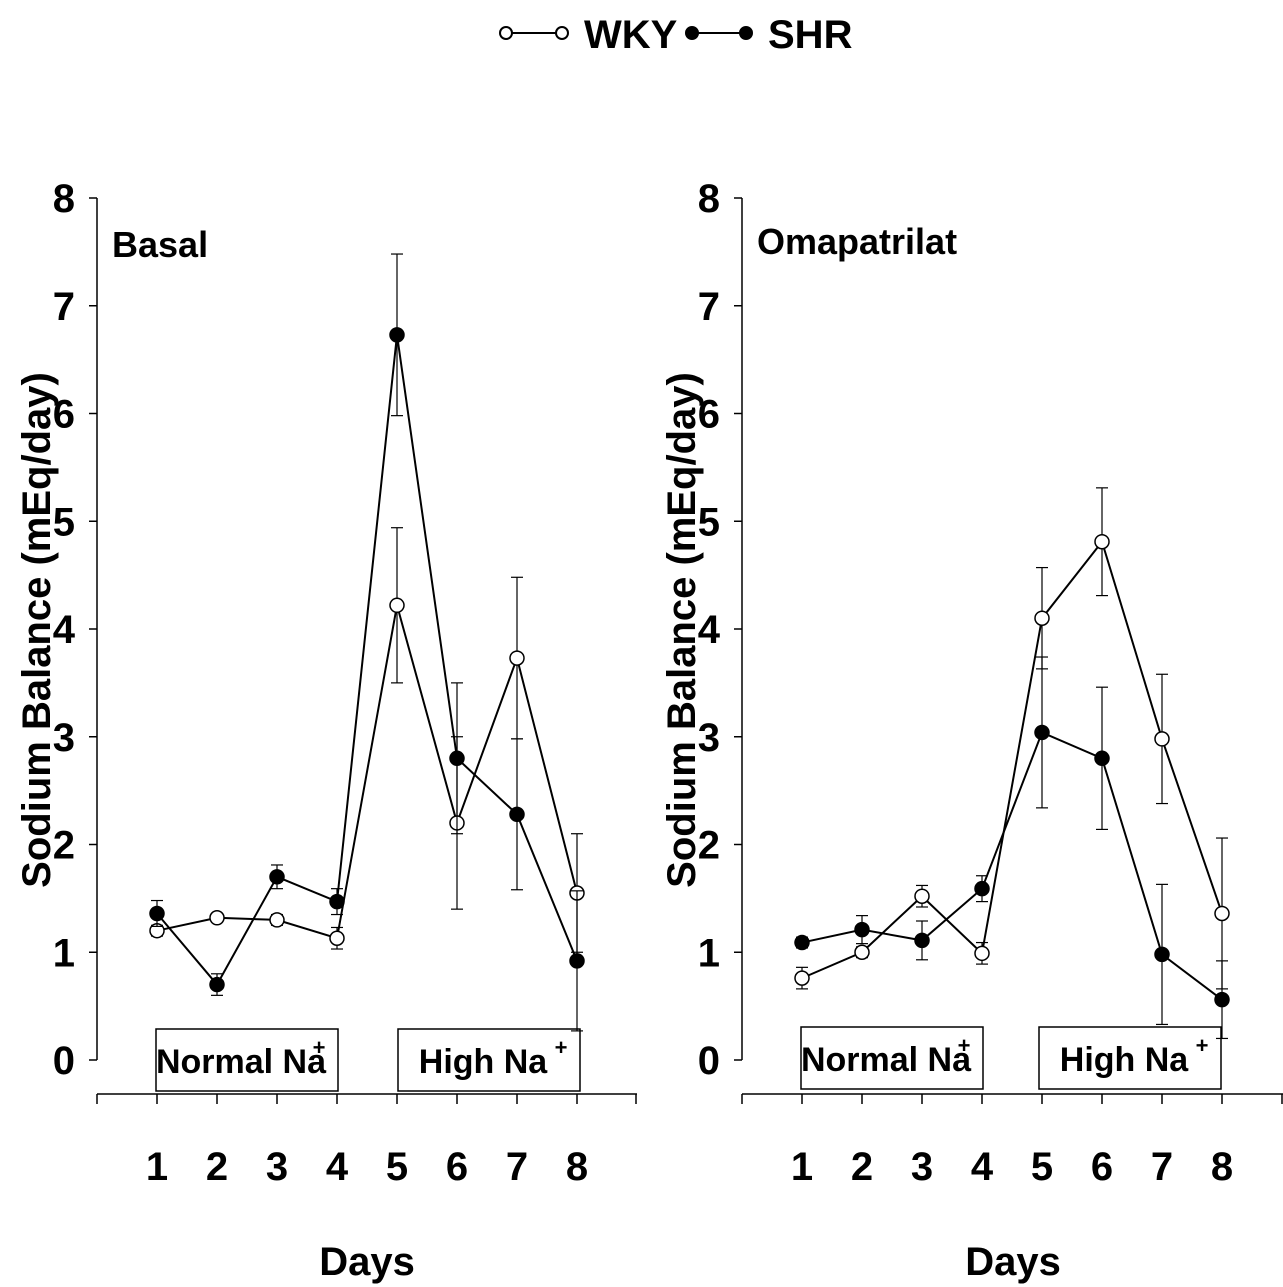 This screenshot has width=1283, height=1287. I want to click on legend-item-wky: WKY, so click(588, 35).